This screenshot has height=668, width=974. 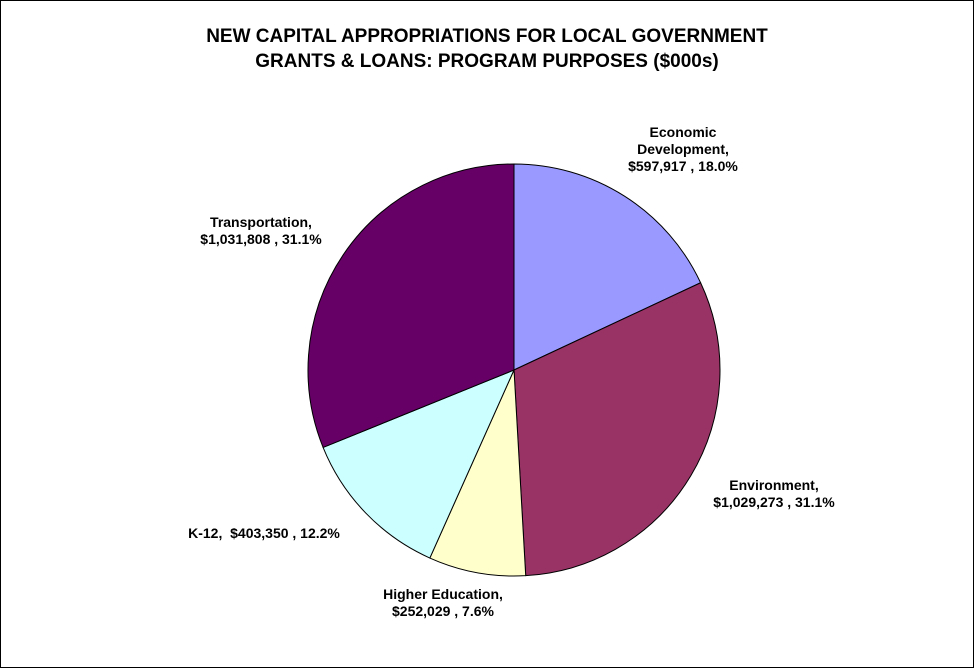 I want to click on data-label-higher-education: Higher Education, $252,029 , 7.6%, so click(x=443, y=602).